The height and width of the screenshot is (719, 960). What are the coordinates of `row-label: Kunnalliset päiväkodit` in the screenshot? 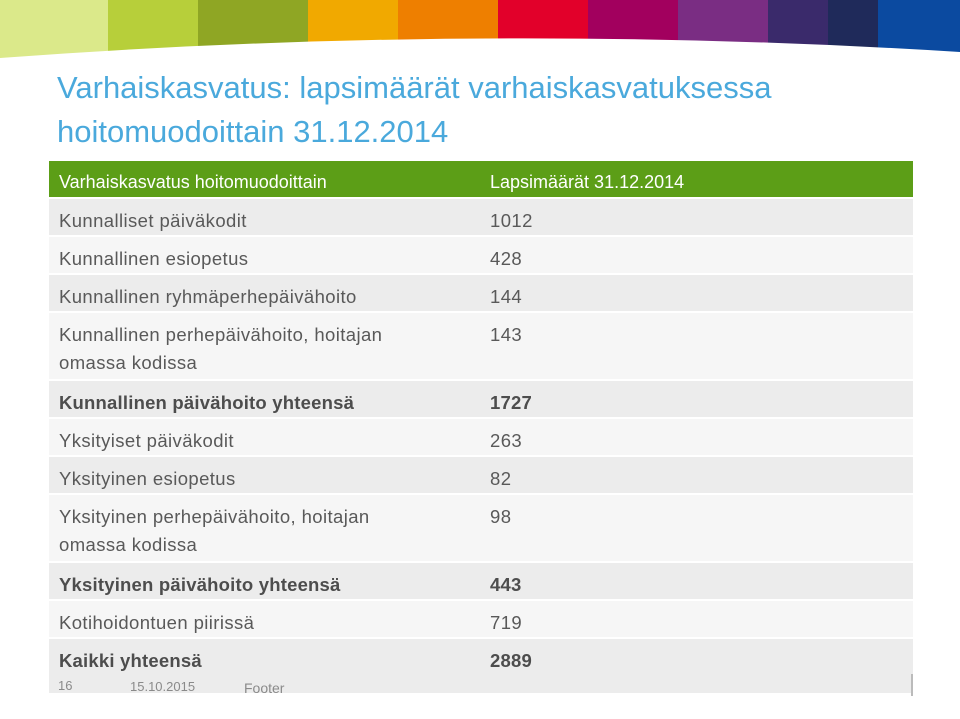 It's located at (153, 220).